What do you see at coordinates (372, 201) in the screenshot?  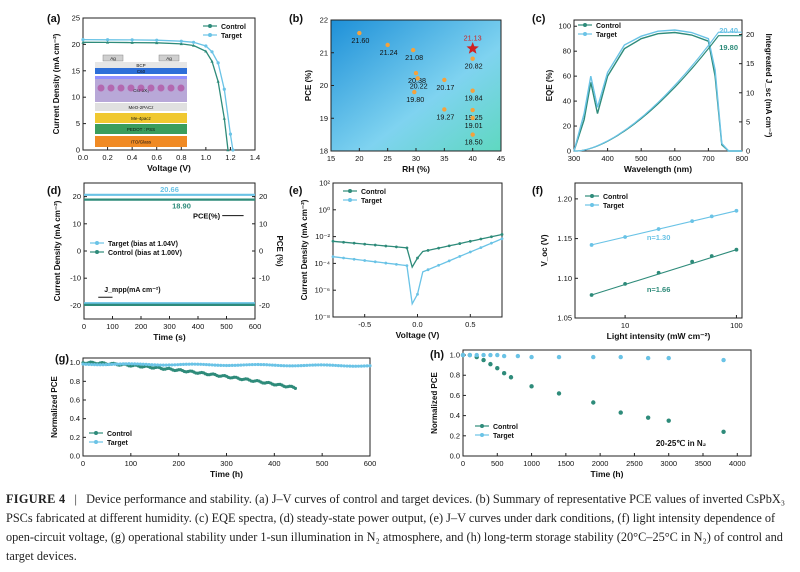 I see `legend-e-1: Target` at bounding box center [372, 201].